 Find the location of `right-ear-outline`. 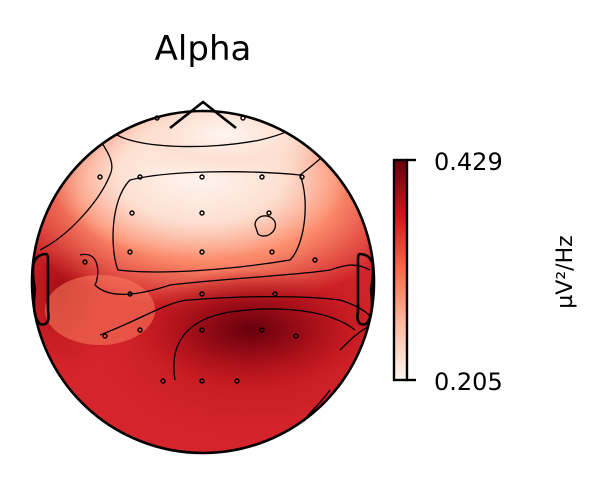

right-ear-outline is located at coordinates (365, 289).